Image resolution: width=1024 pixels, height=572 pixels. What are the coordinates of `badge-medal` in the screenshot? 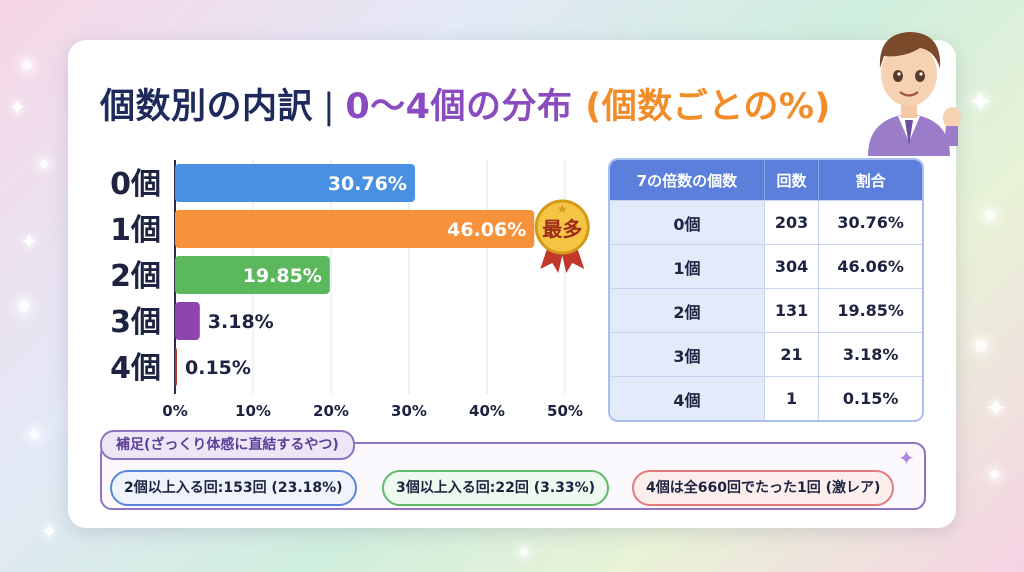 It's located at (562, 227).